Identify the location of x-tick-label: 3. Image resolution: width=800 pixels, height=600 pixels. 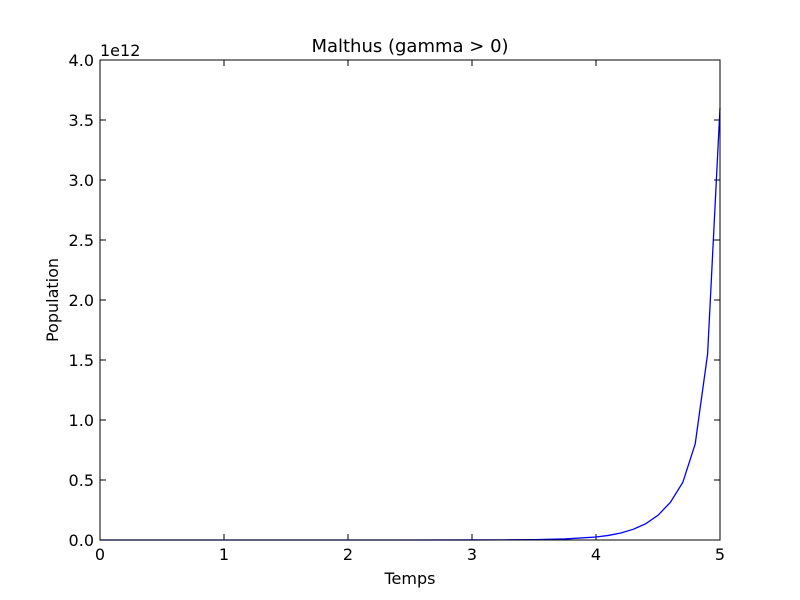
(472, 554).